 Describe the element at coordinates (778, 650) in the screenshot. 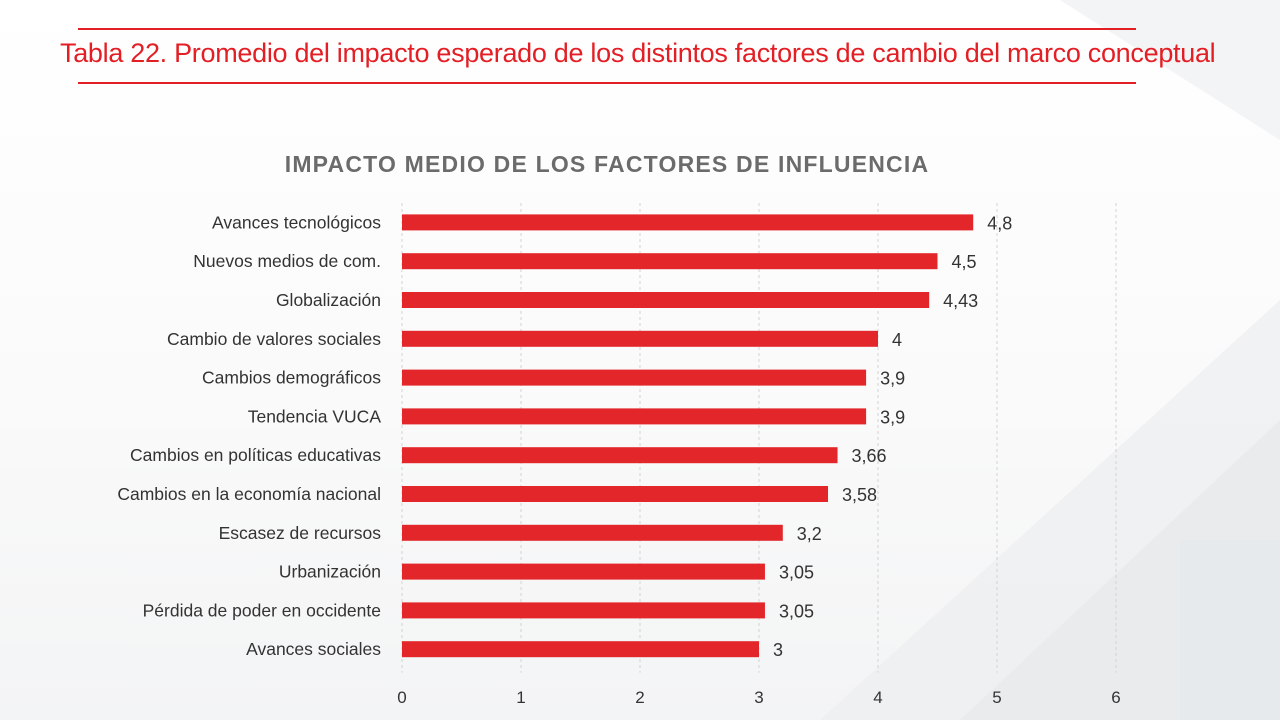

I see `value-label: 3` at that location.